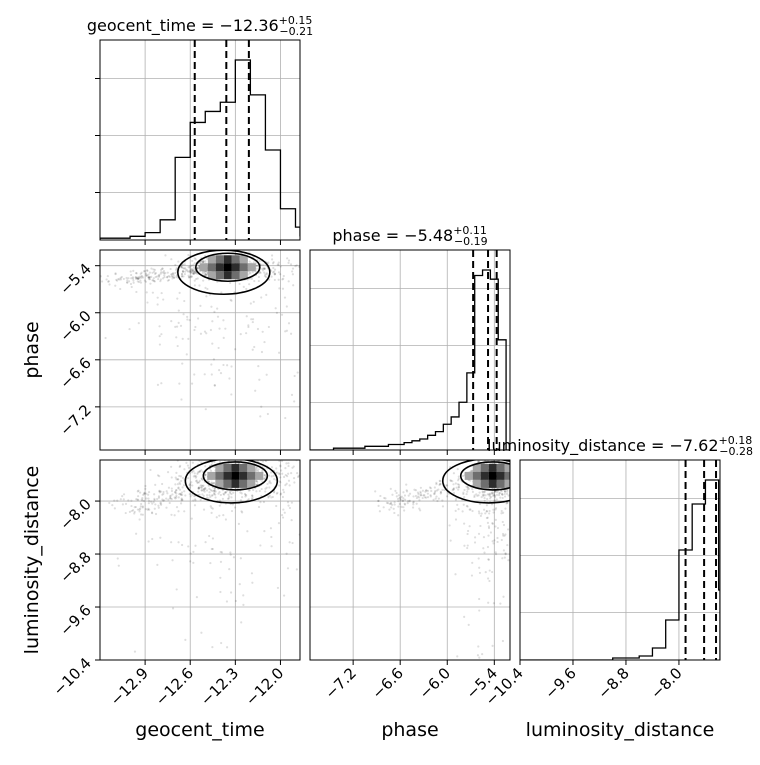  What do you see at coordinates (620, 446) in the screenshot?
I see `title-luminosity_distance: luminosity_distance = −7.62+0.18 −0.28` at bounding box center [620, 446].